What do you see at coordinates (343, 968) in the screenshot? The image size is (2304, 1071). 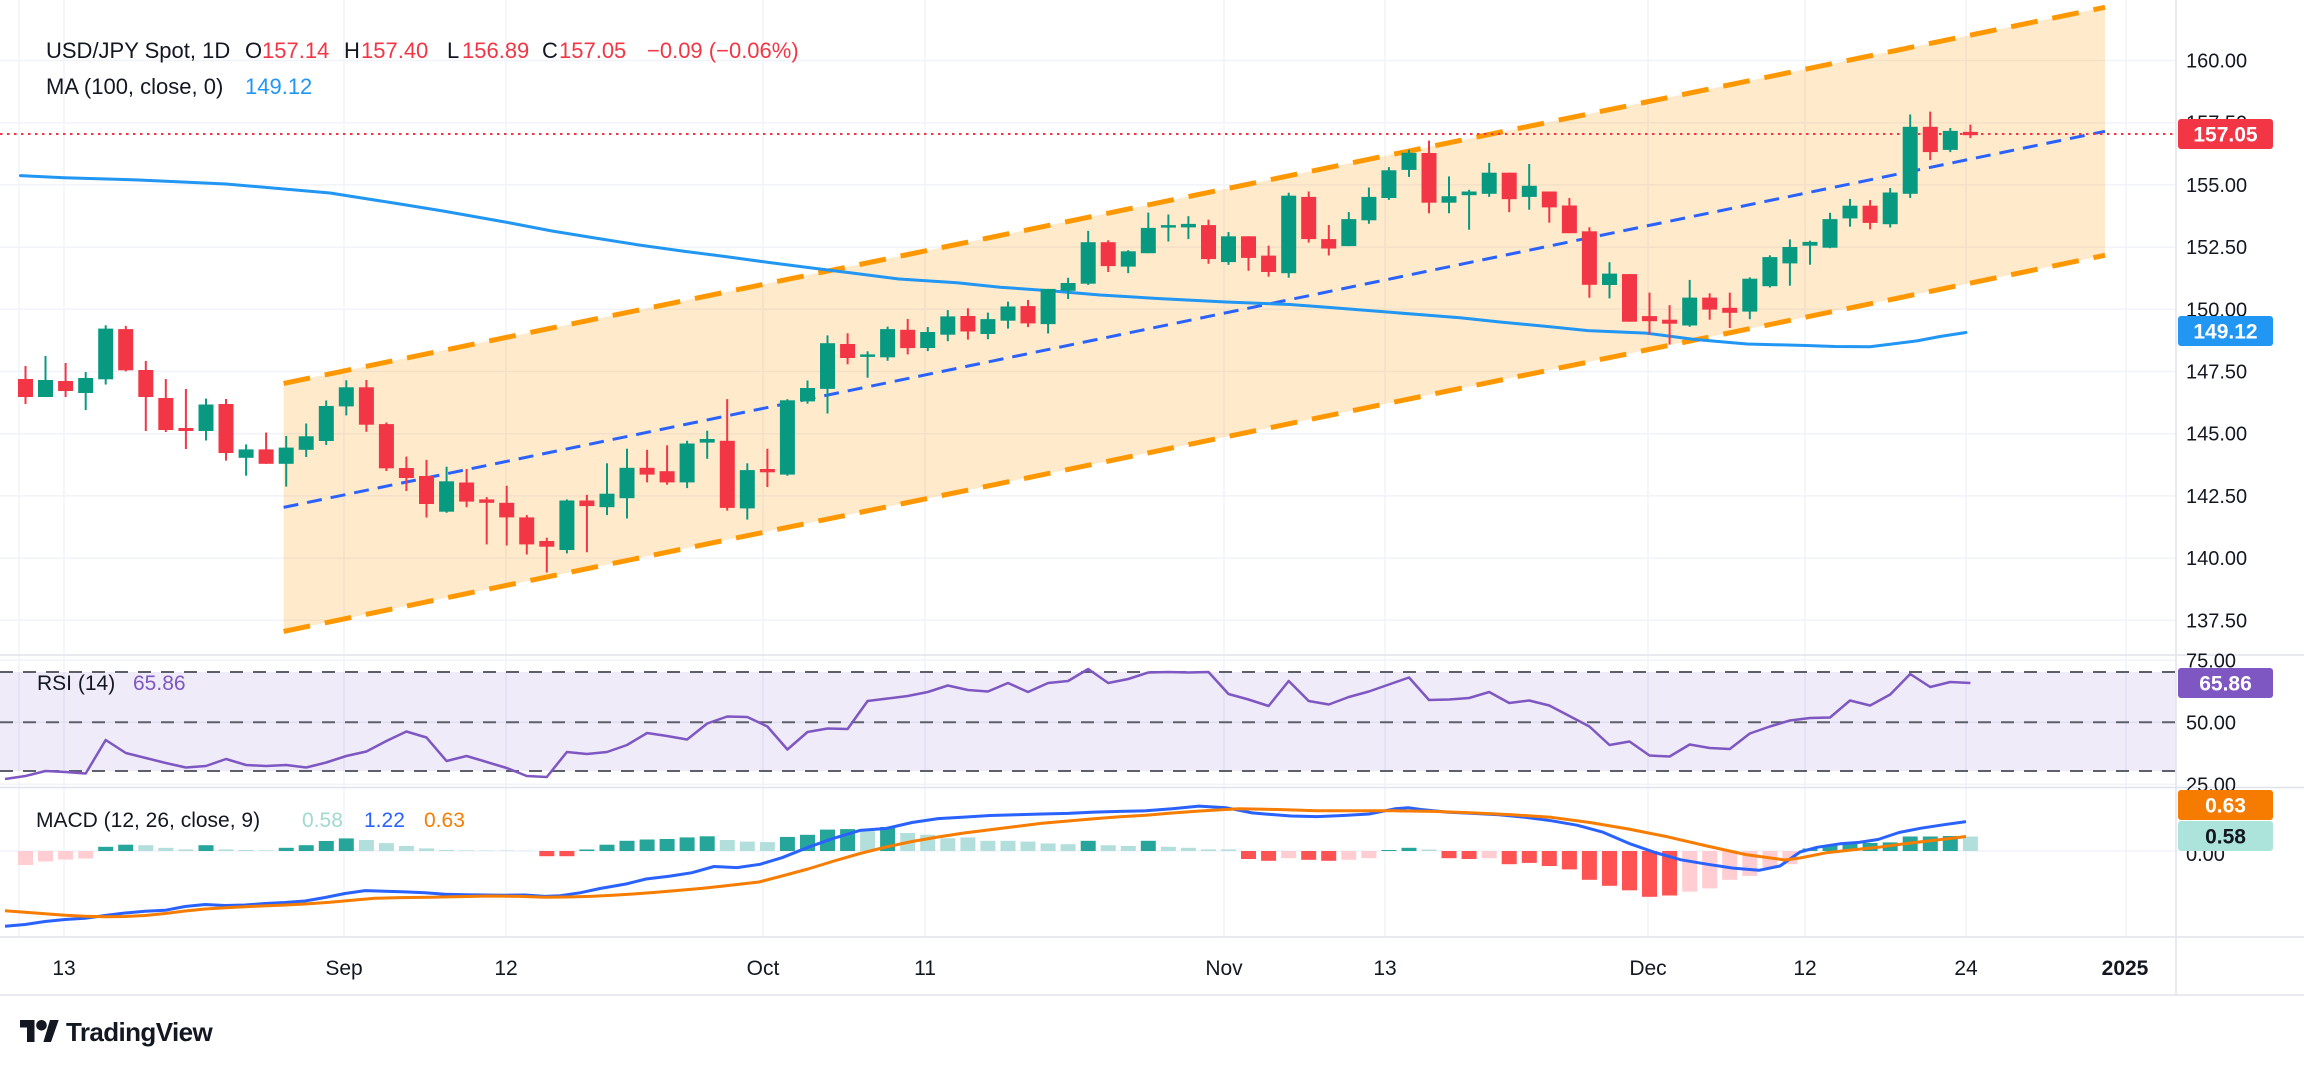 I see `svg-text: Sep` at bounding box center [343, 968].